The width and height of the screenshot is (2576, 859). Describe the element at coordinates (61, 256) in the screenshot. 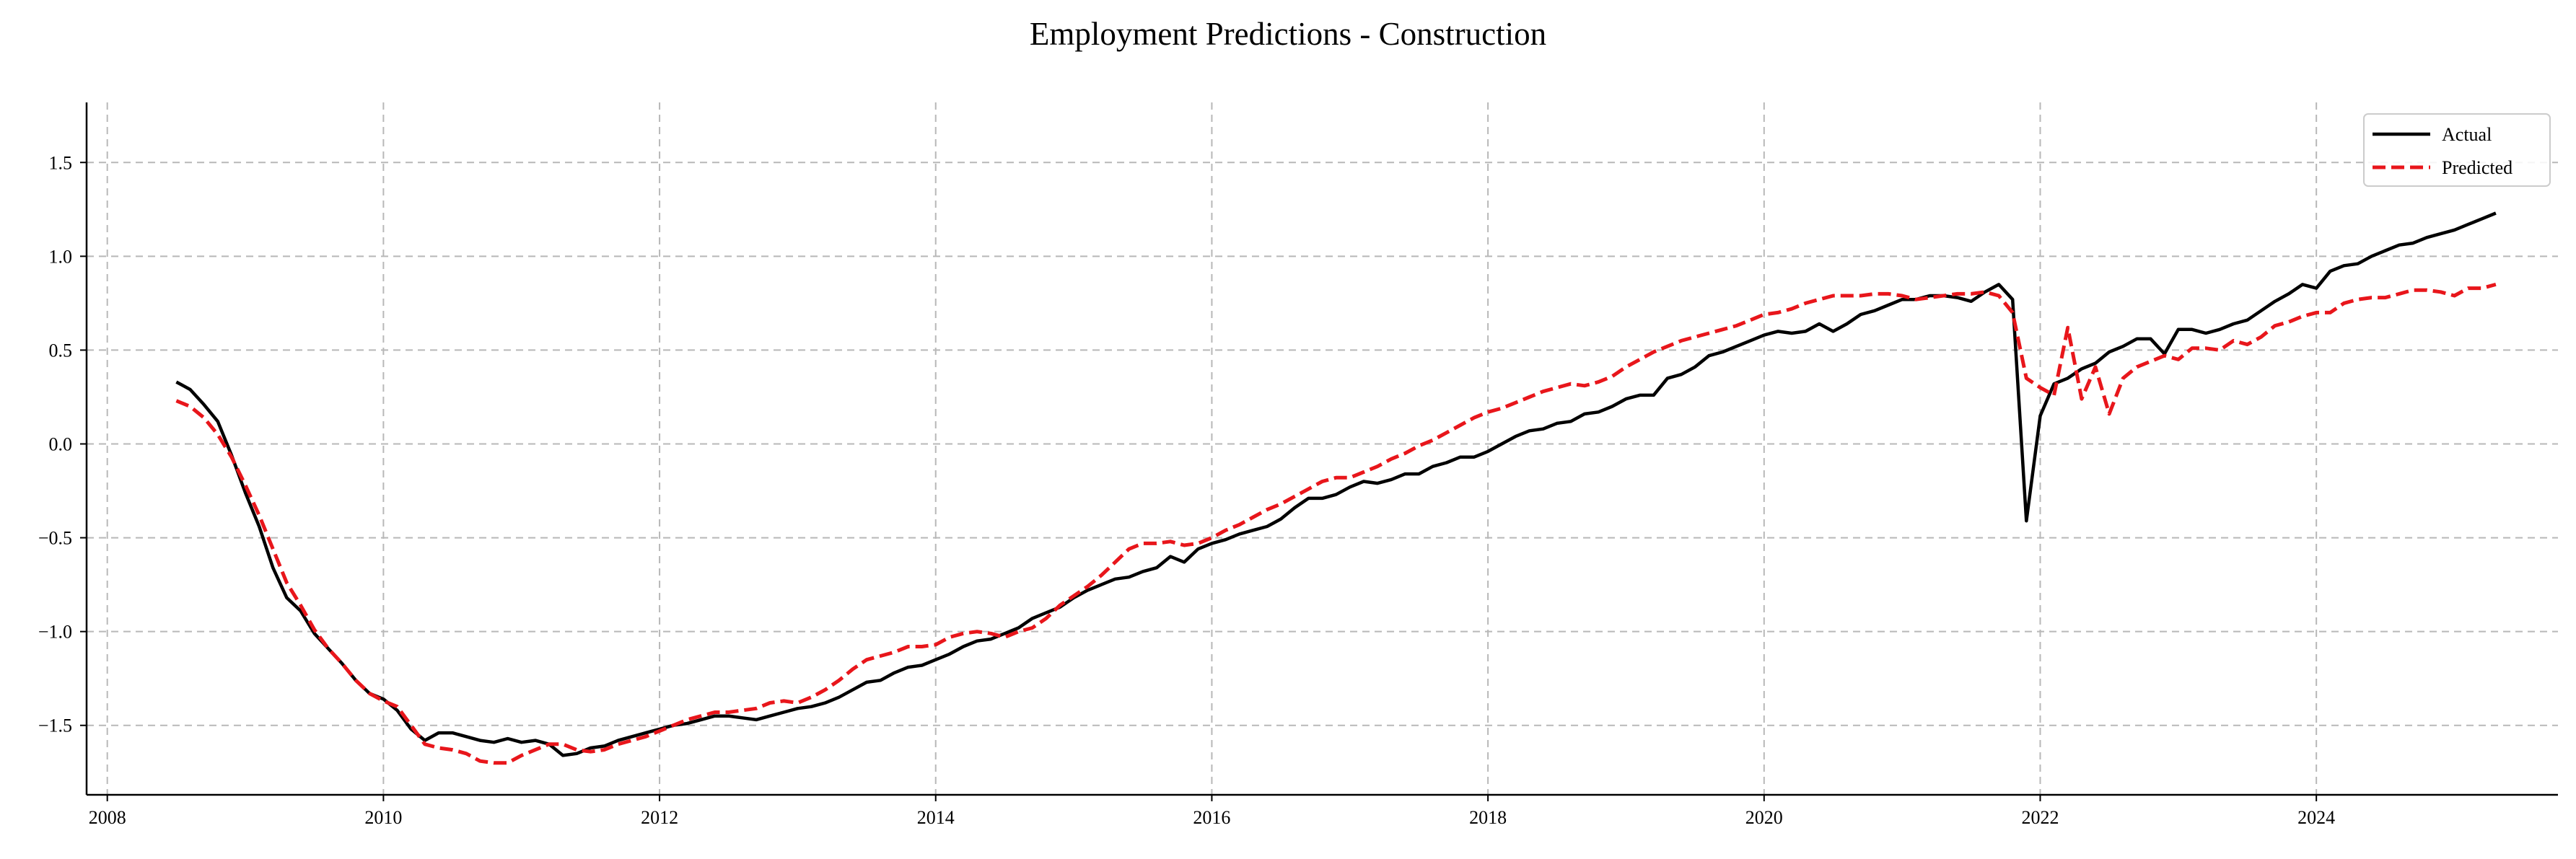

I see `y-tick-label-5: 1.0` at that location.